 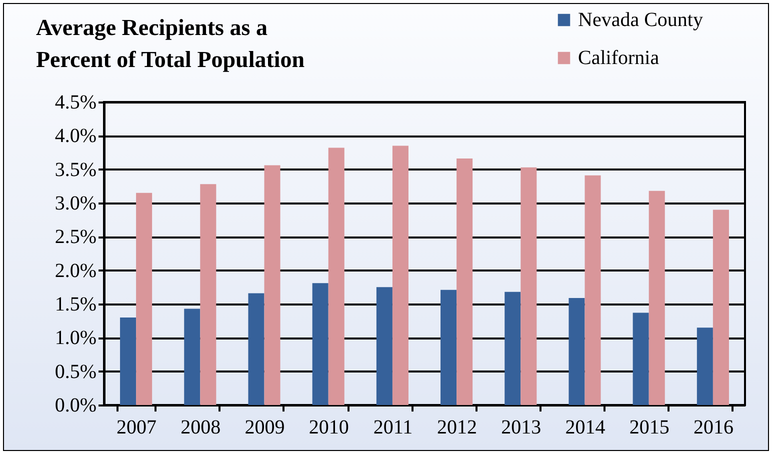 I want to click on x-tick-label: 2009, so click(x=264, y=427).